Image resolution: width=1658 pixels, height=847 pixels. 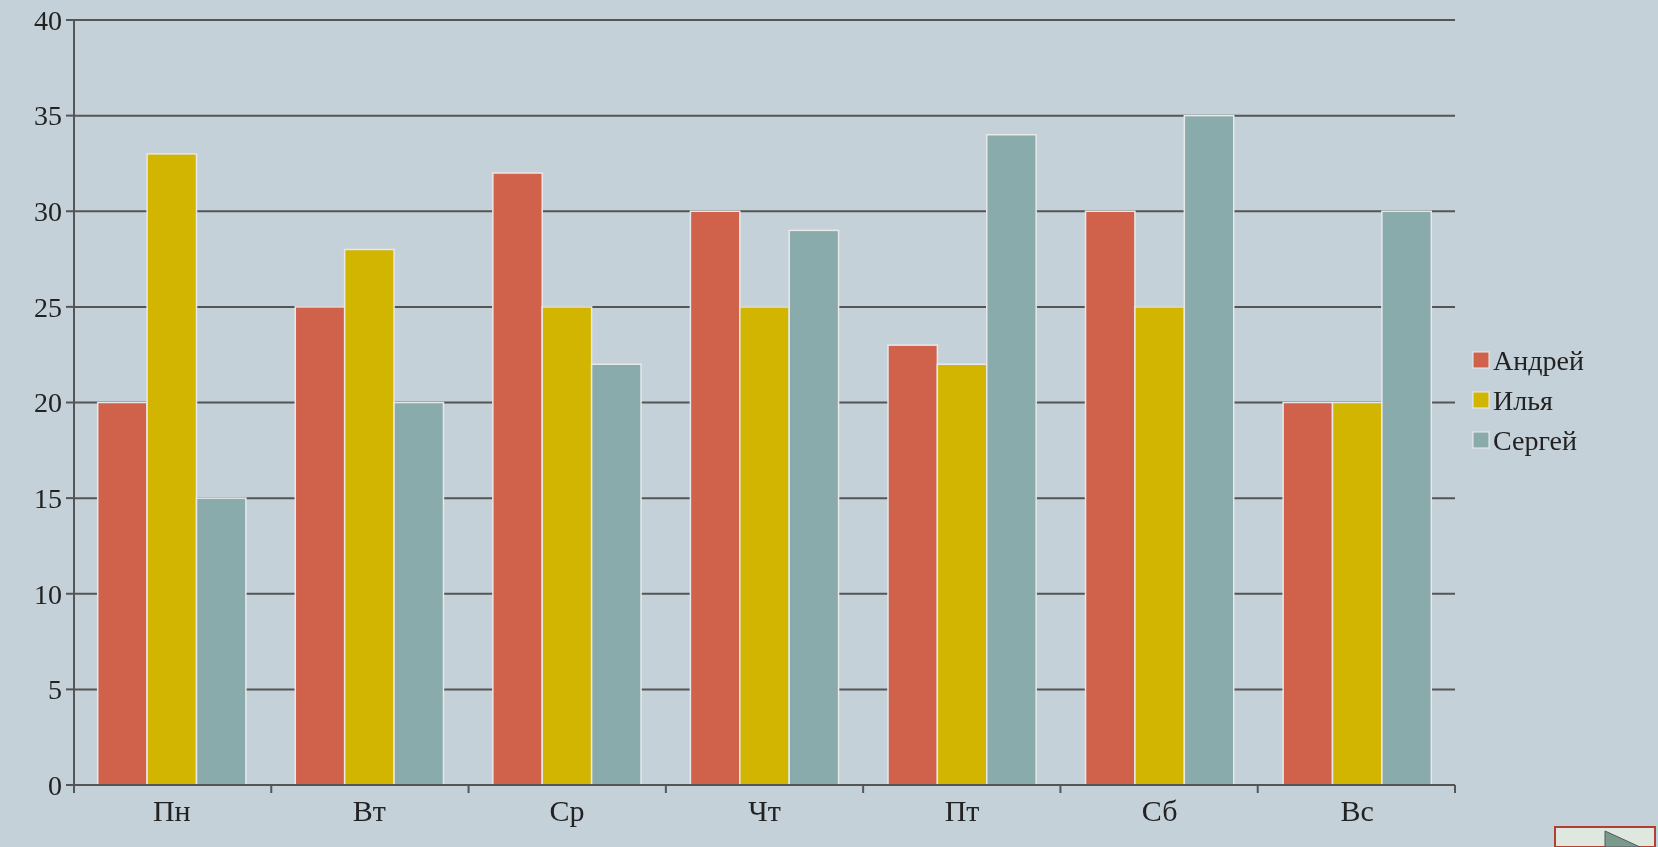 I want to click on x-tick-label: Чт, so click(x=764, y=810).